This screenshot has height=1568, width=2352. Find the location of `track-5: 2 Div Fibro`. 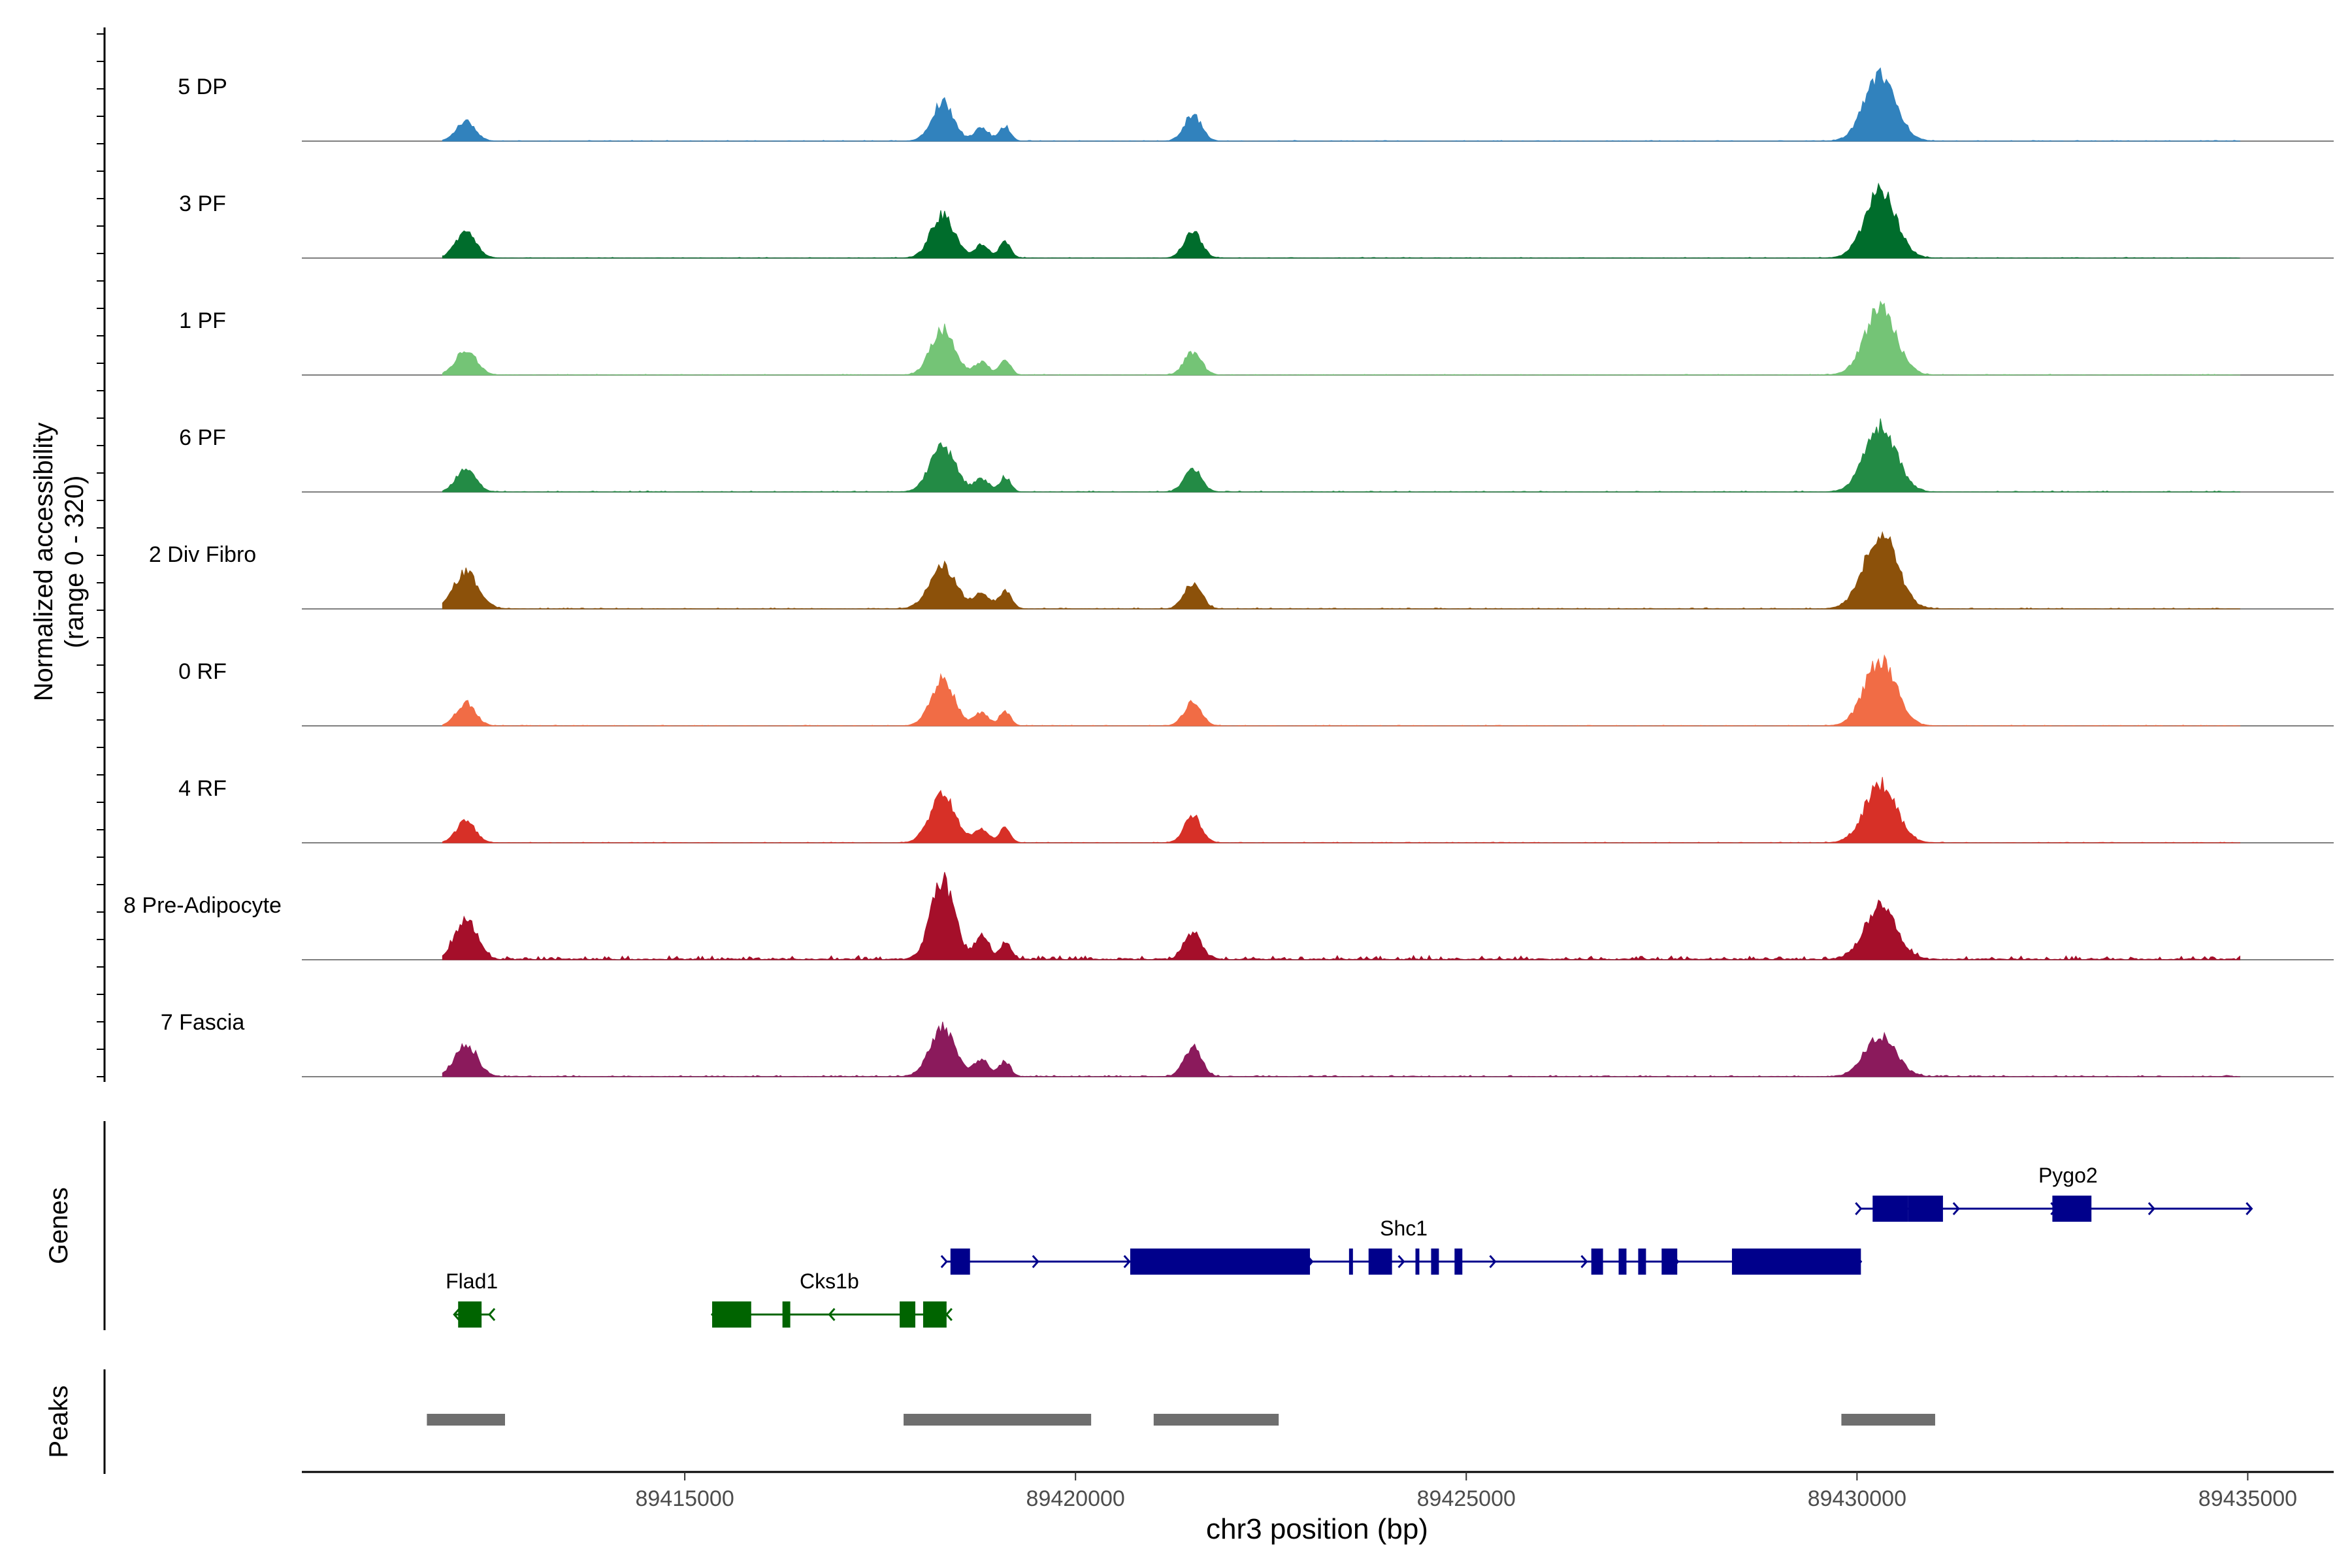

track-5: 2 Div Fibro is located at coordinates (1241, 570).